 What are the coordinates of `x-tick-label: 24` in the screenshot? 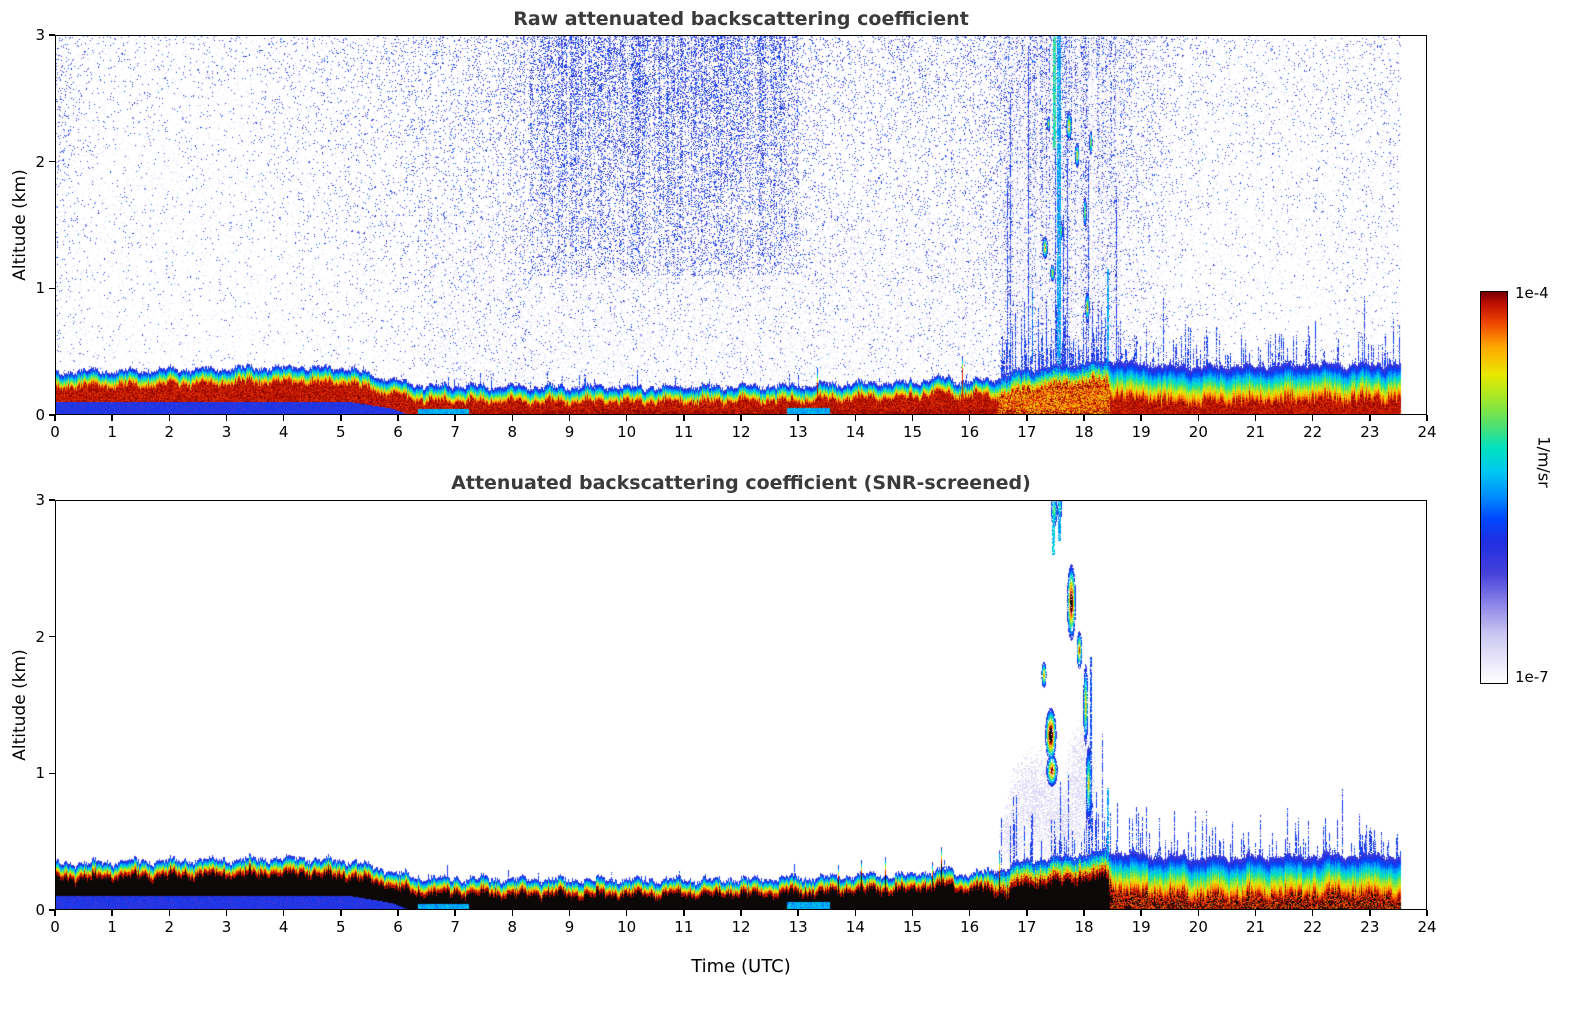 It's located at (1427, 927).